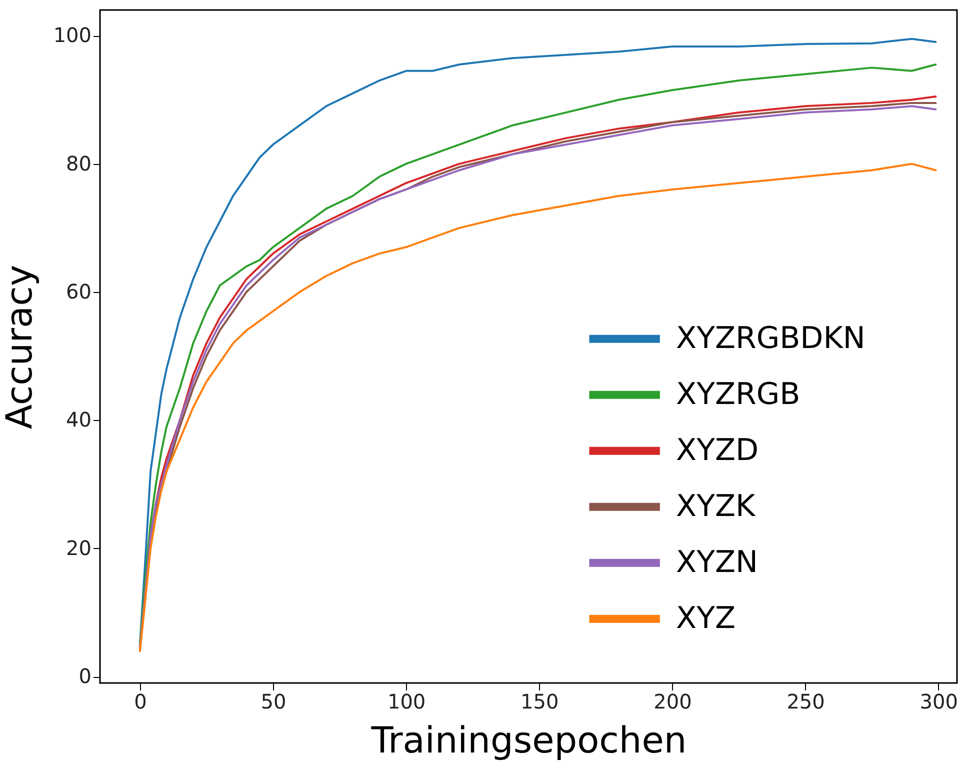 The height and width of the screenshot is (781, 970). What do you see at coordinates (140, 702) in the screenshot?
I see `x-tick-label: 0` at bounding box center [140, 702].